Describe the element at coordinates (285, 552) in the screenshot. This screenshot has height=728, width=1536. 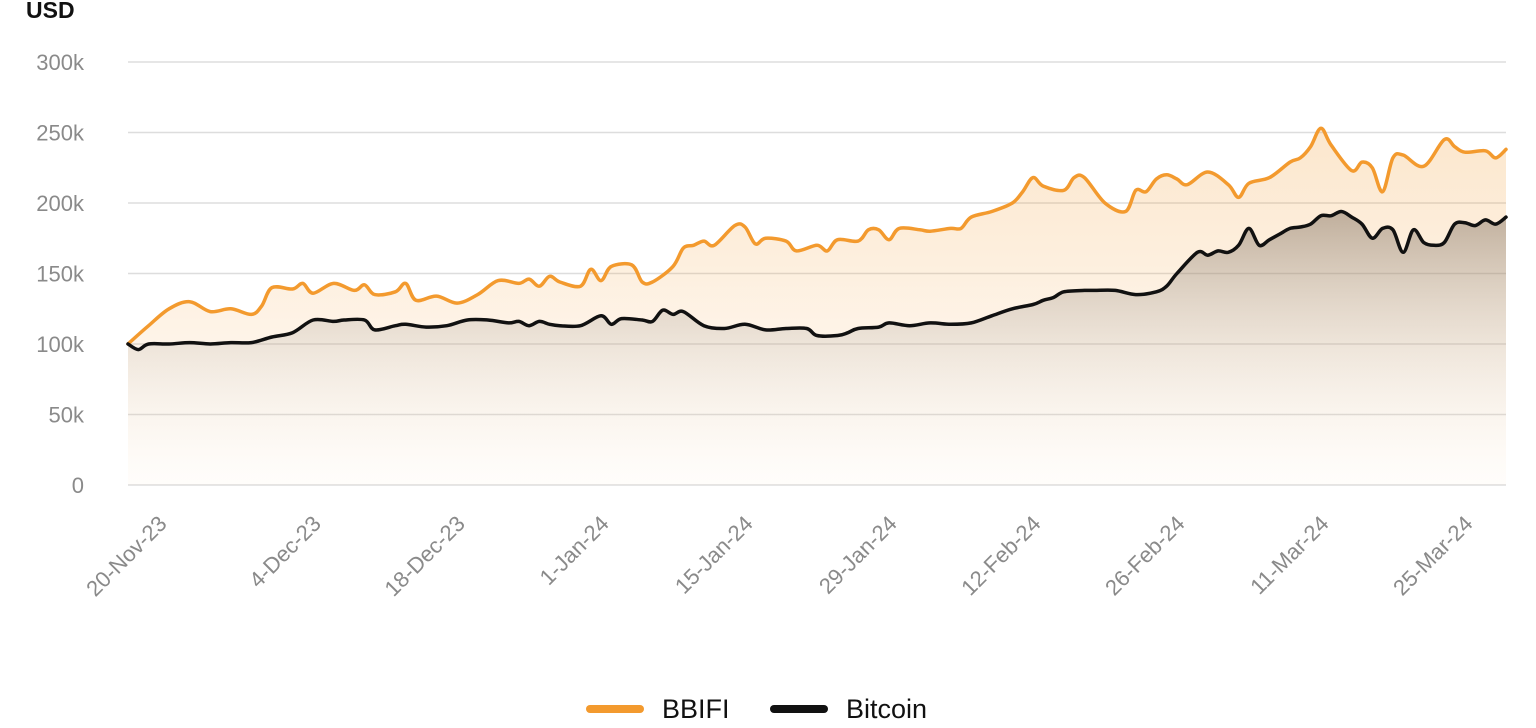
I see `x-tick-label: 4-Dec-23` at that location.